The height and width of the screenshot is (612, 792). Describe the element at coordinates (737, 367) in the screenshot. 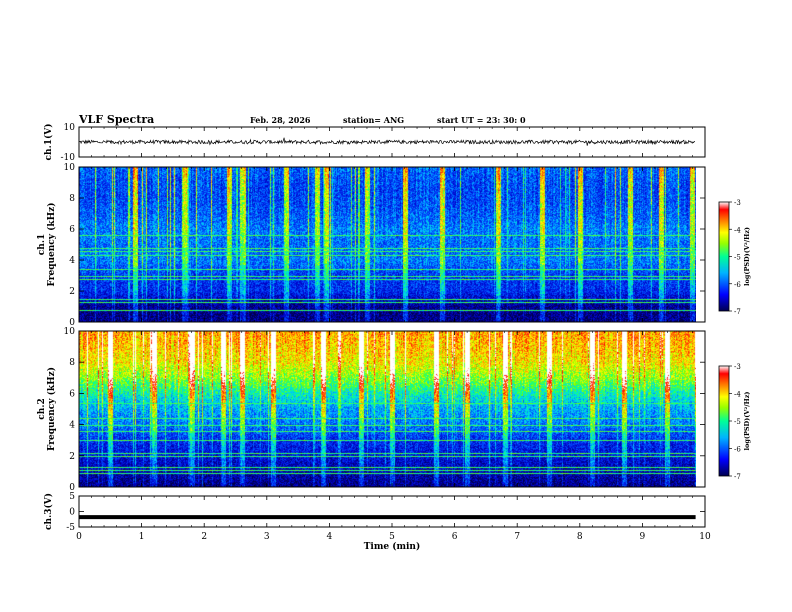

I see `ch2-spec-colorbar-tick-label: -3` at that location.